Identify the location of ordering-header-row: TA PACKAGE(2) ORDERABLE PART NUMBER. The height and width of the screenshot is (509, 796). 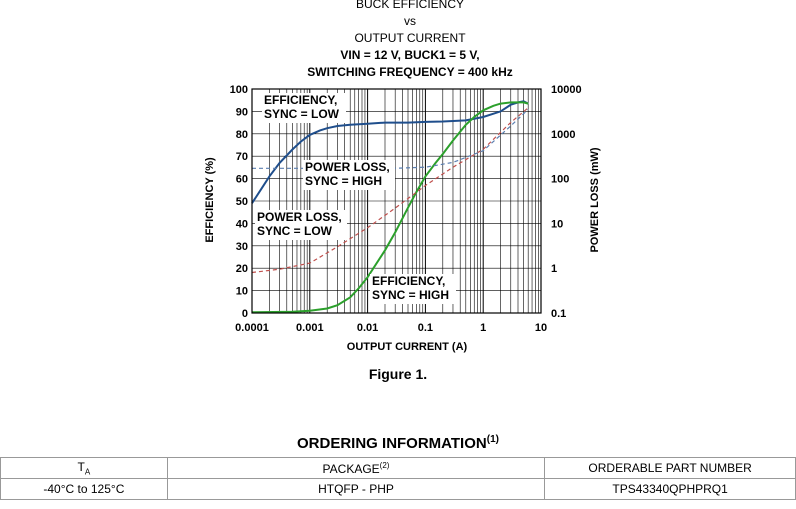
(398, 468).